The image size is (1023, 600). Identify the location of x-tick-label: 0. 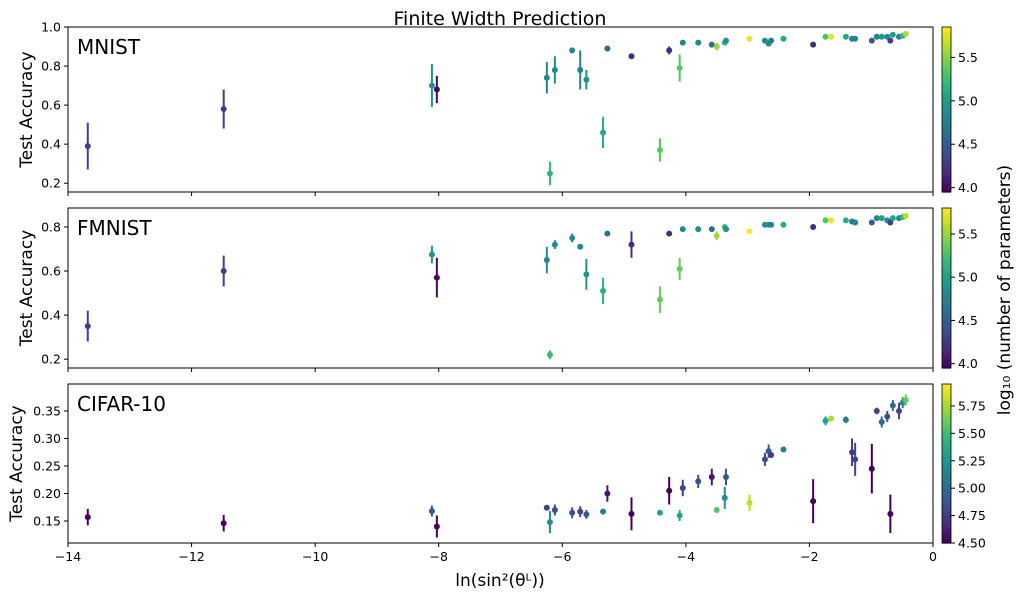
(933, 556).